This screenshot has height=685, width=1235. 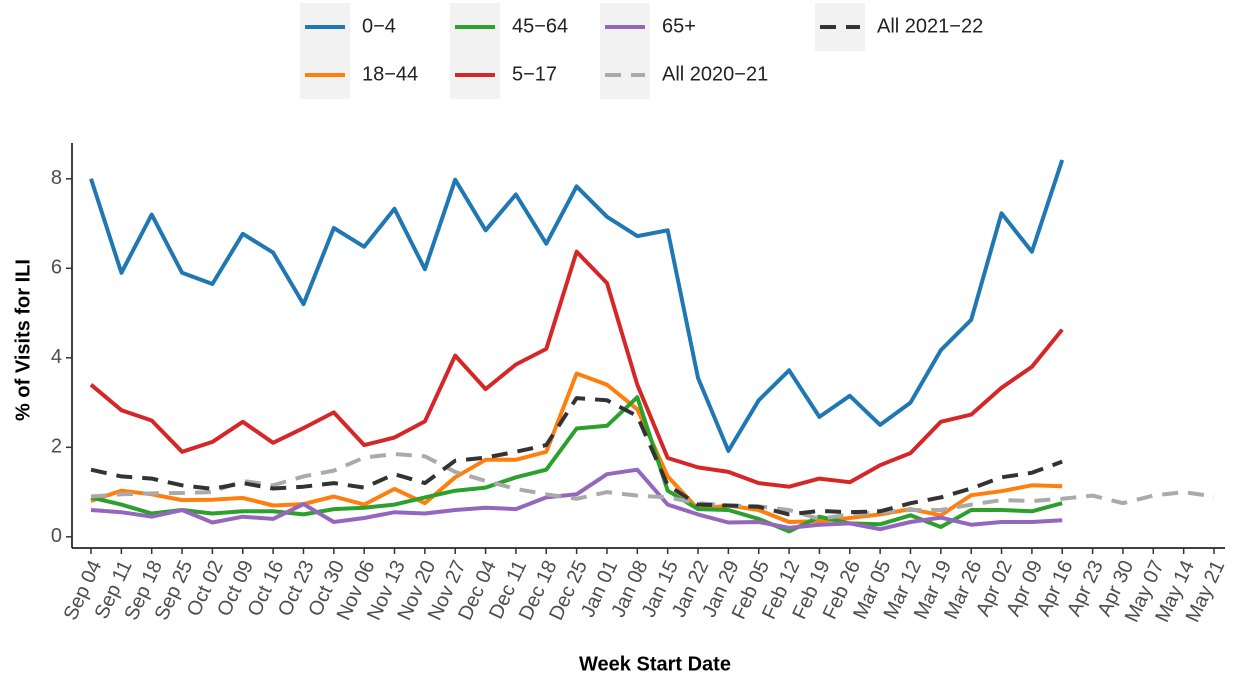 What do you see at coordinates (23, 340) in the screenshot?
I see `y-axis-title: % of Visits for ILI` at bounding box center [23, 340].